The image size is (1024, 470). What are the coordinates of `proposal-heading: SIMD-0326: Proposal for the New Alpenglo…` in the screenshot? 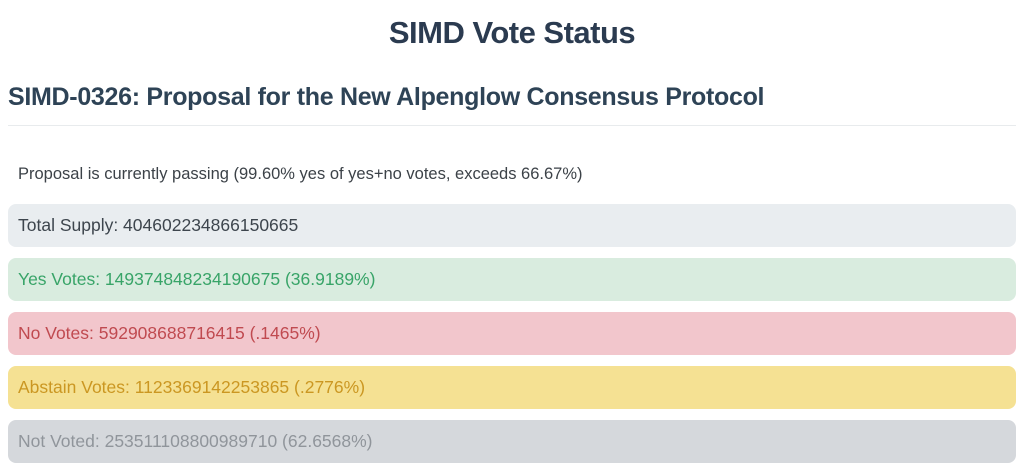 It's located at (512, 104).